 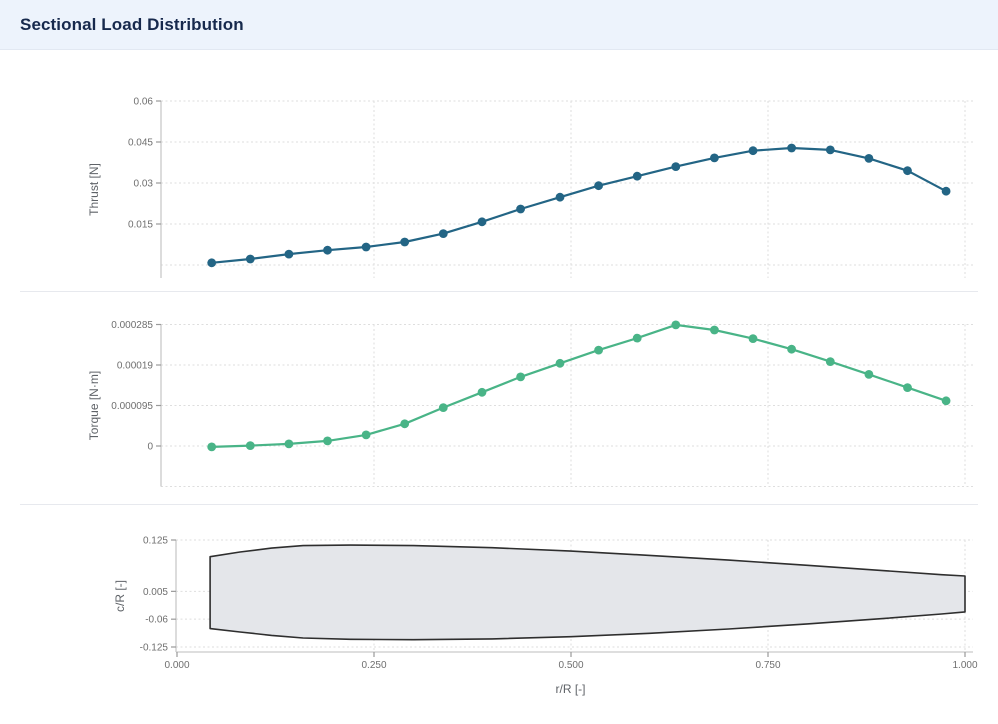 What do you see at coordinates (154, 648) in the screenshot?
I see `y-tick-label: -0.125` at bounding box center [154, 648].